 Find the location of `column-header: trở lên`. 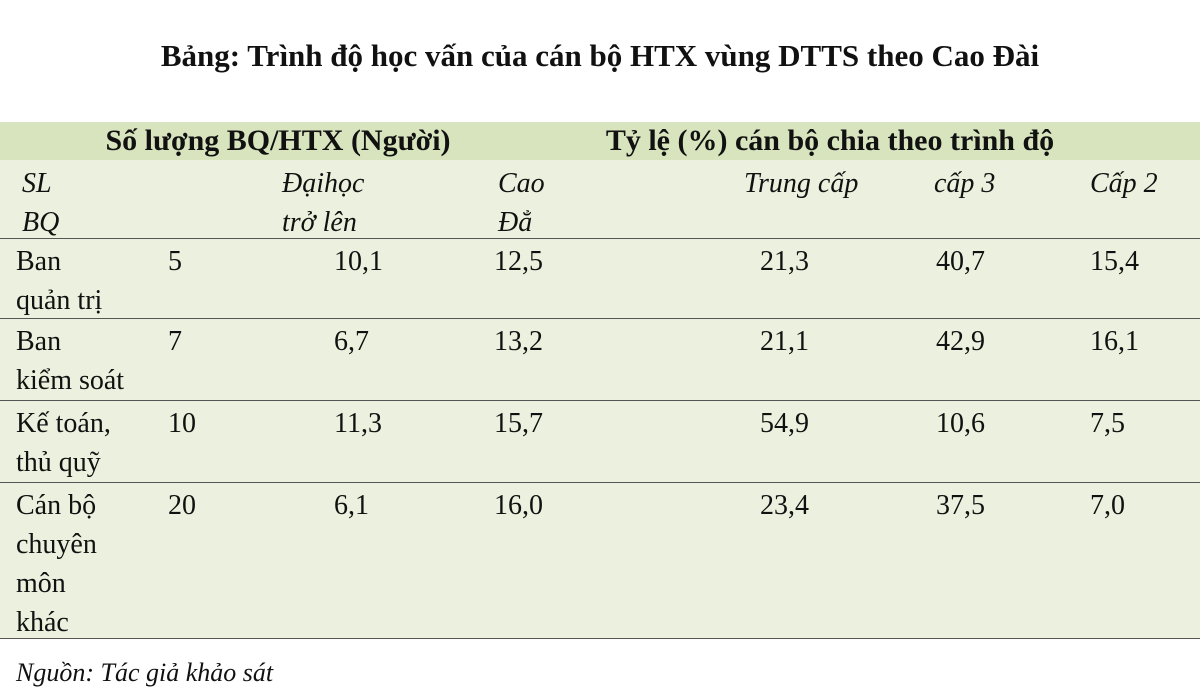

column-header: trở lên is located at coordinates (319, 222).